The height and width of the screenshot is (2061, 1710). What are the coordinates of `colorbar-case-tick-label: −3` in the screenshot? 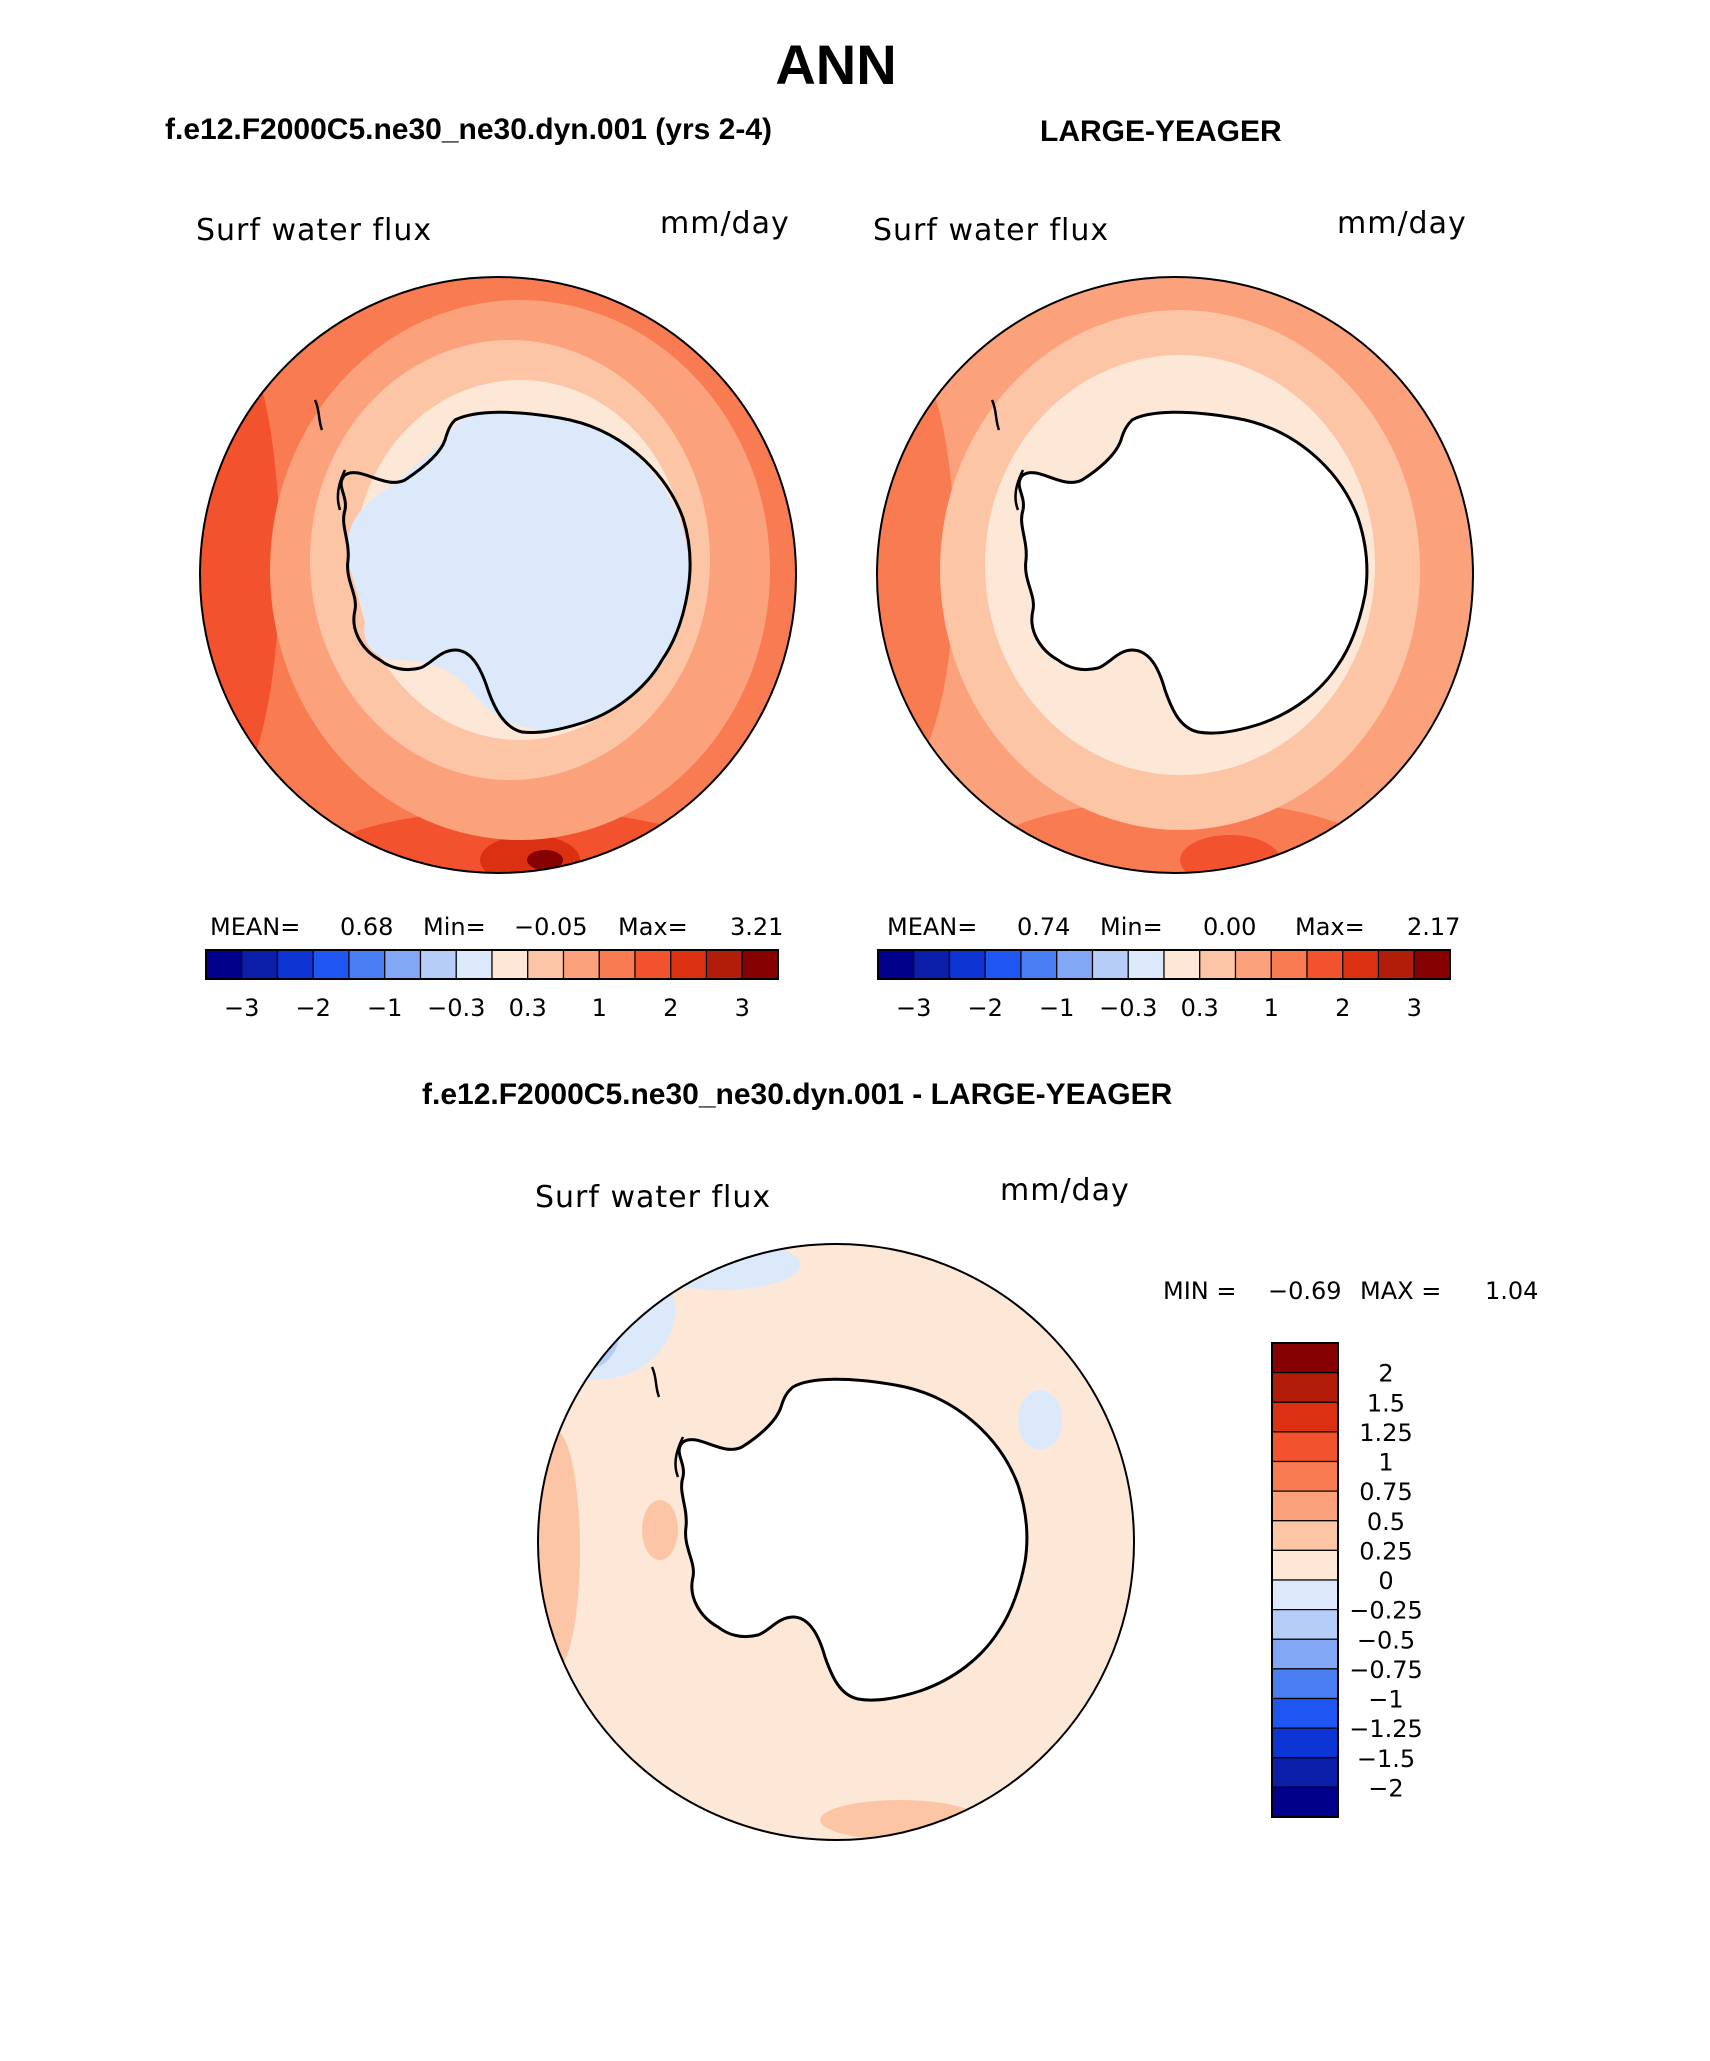 It's located at (241, 1008).